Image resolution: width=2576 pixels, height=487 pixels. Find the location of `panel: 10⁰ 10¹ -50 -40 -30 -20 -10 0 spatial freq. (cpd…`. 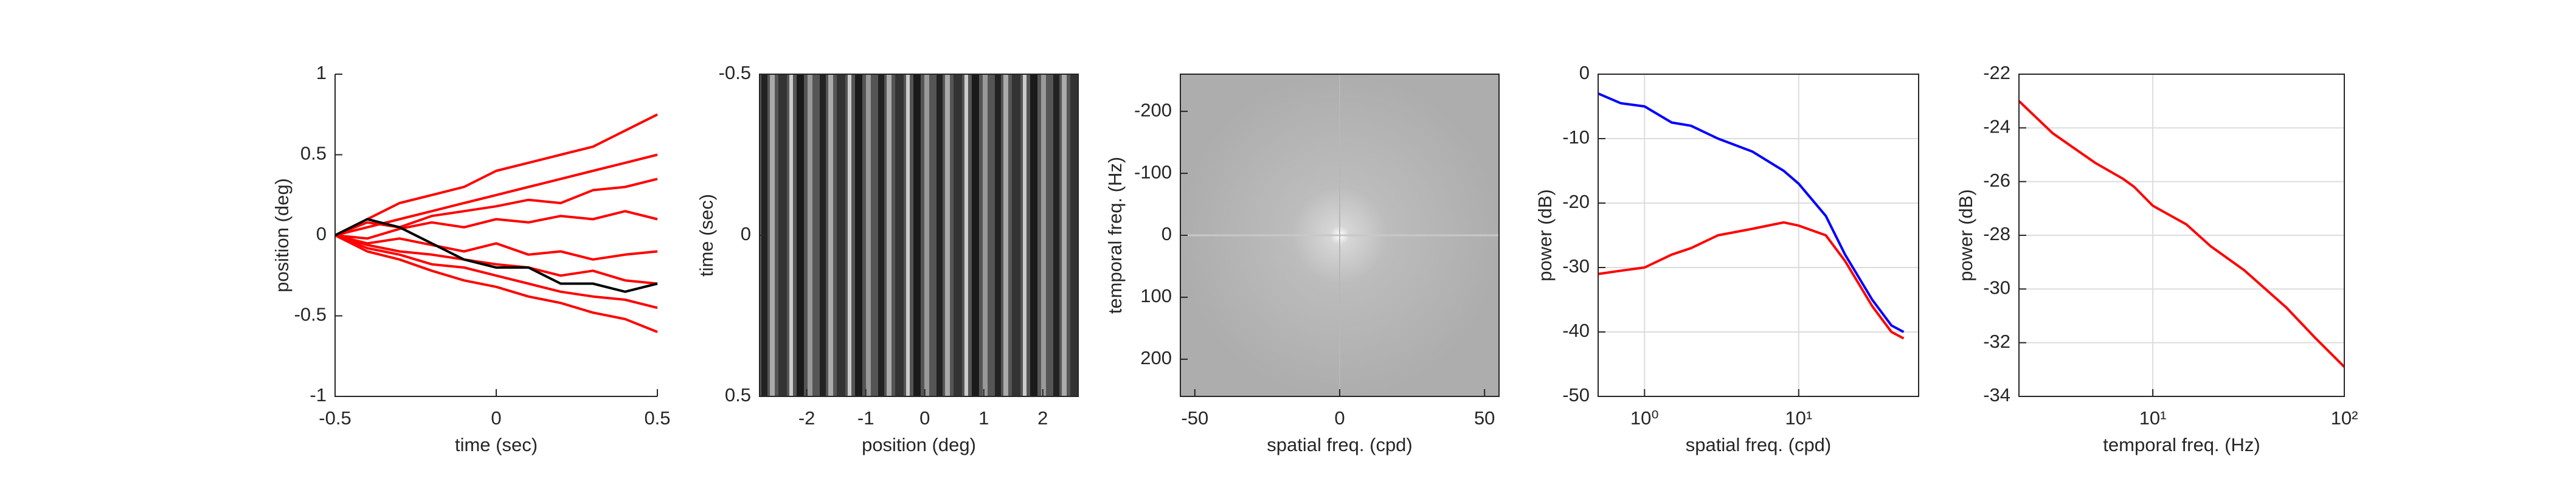

panel: 10⁰ 10¹ -50 -40 -30 -20 -10 0 spatial freq. (cpd… is located at coordinates (1726, 258).